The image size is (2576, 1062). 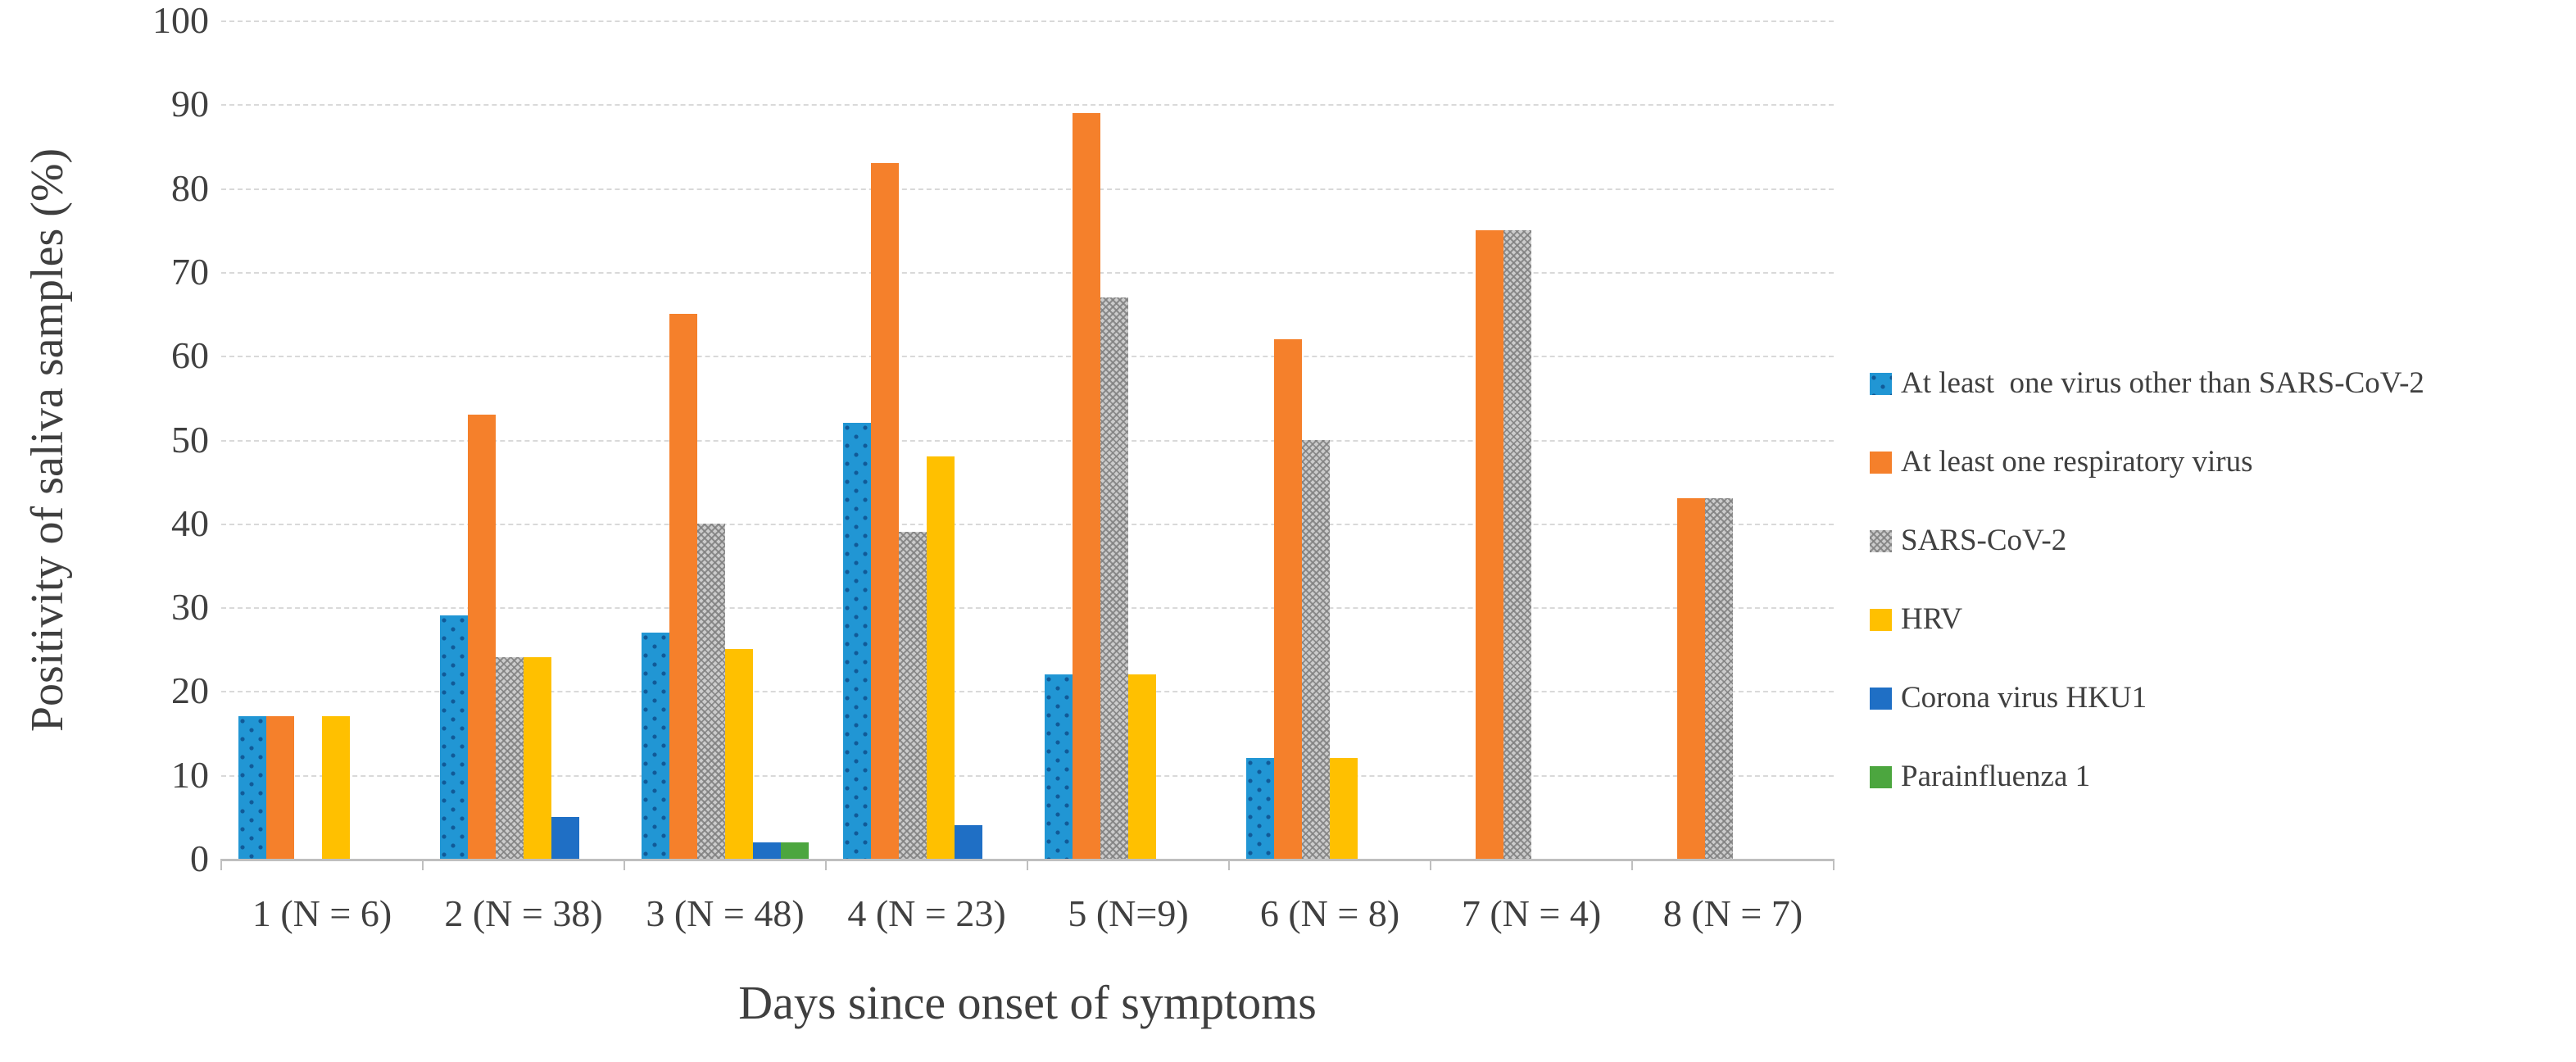 What do you see at coordinates (190, 104) in the screenshot?
I see `y-tick-label-90: 90` at bounding box center [190, 104].